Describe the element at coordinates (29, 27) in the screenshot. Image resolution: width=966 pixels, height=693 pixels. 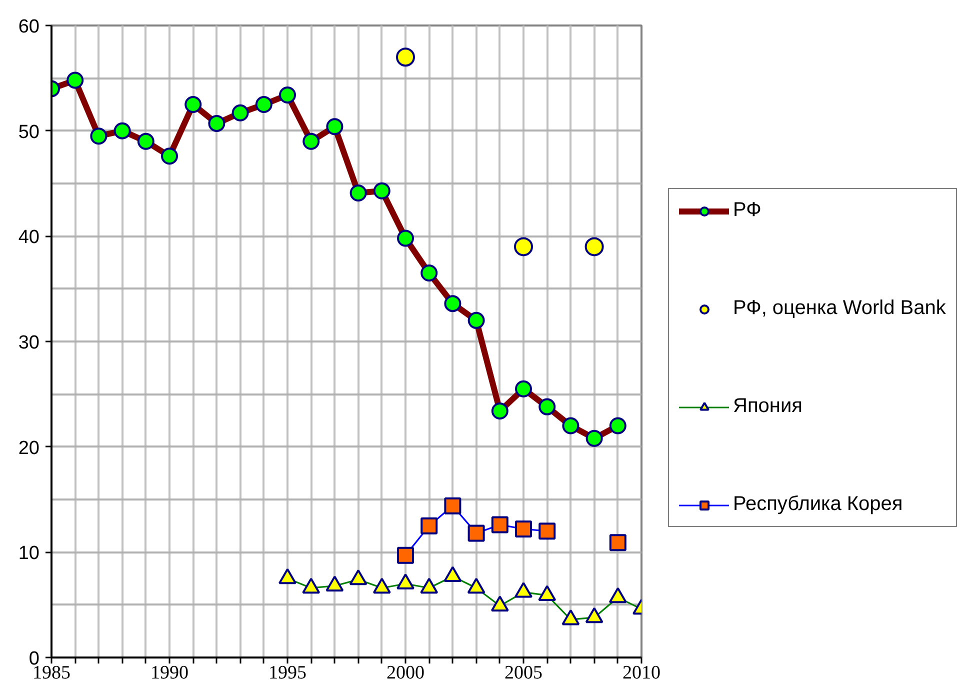
I see `y-tick-label: 60` at that location.